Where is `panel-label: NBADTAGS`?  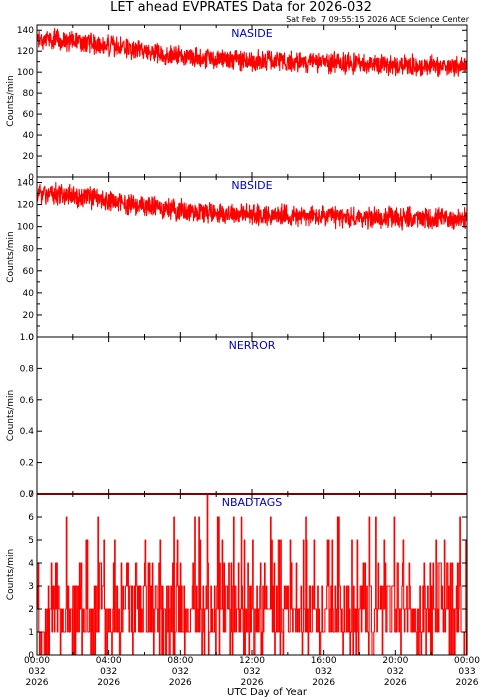 panel-label: NBADTAGS is located at coordinates (252, 502).